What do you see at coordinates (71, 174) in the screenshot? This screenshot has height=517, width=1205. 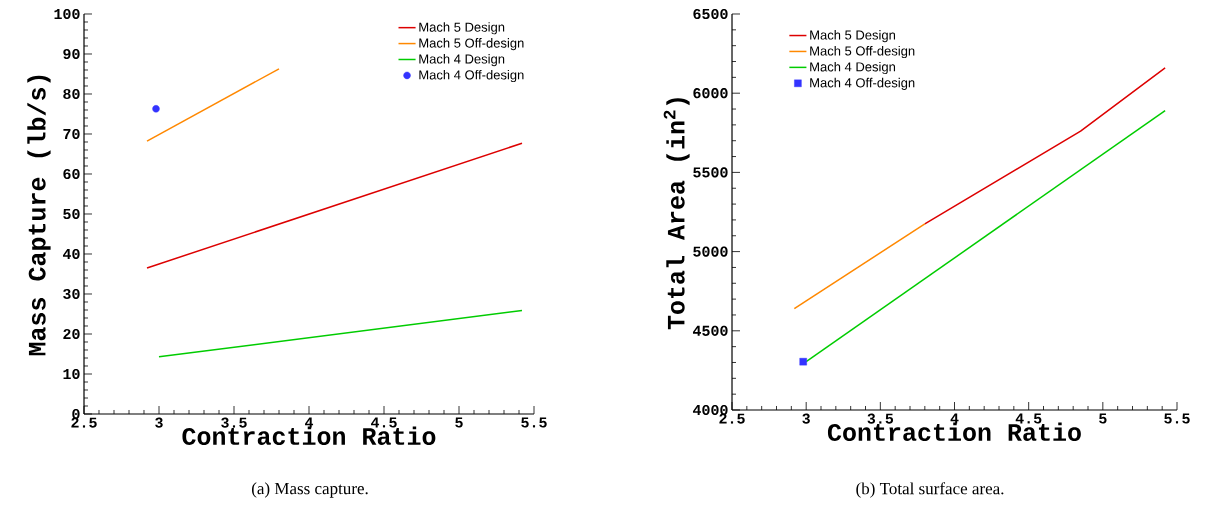 I see `y-tick-label: 60` at bounding box center [71, 174].